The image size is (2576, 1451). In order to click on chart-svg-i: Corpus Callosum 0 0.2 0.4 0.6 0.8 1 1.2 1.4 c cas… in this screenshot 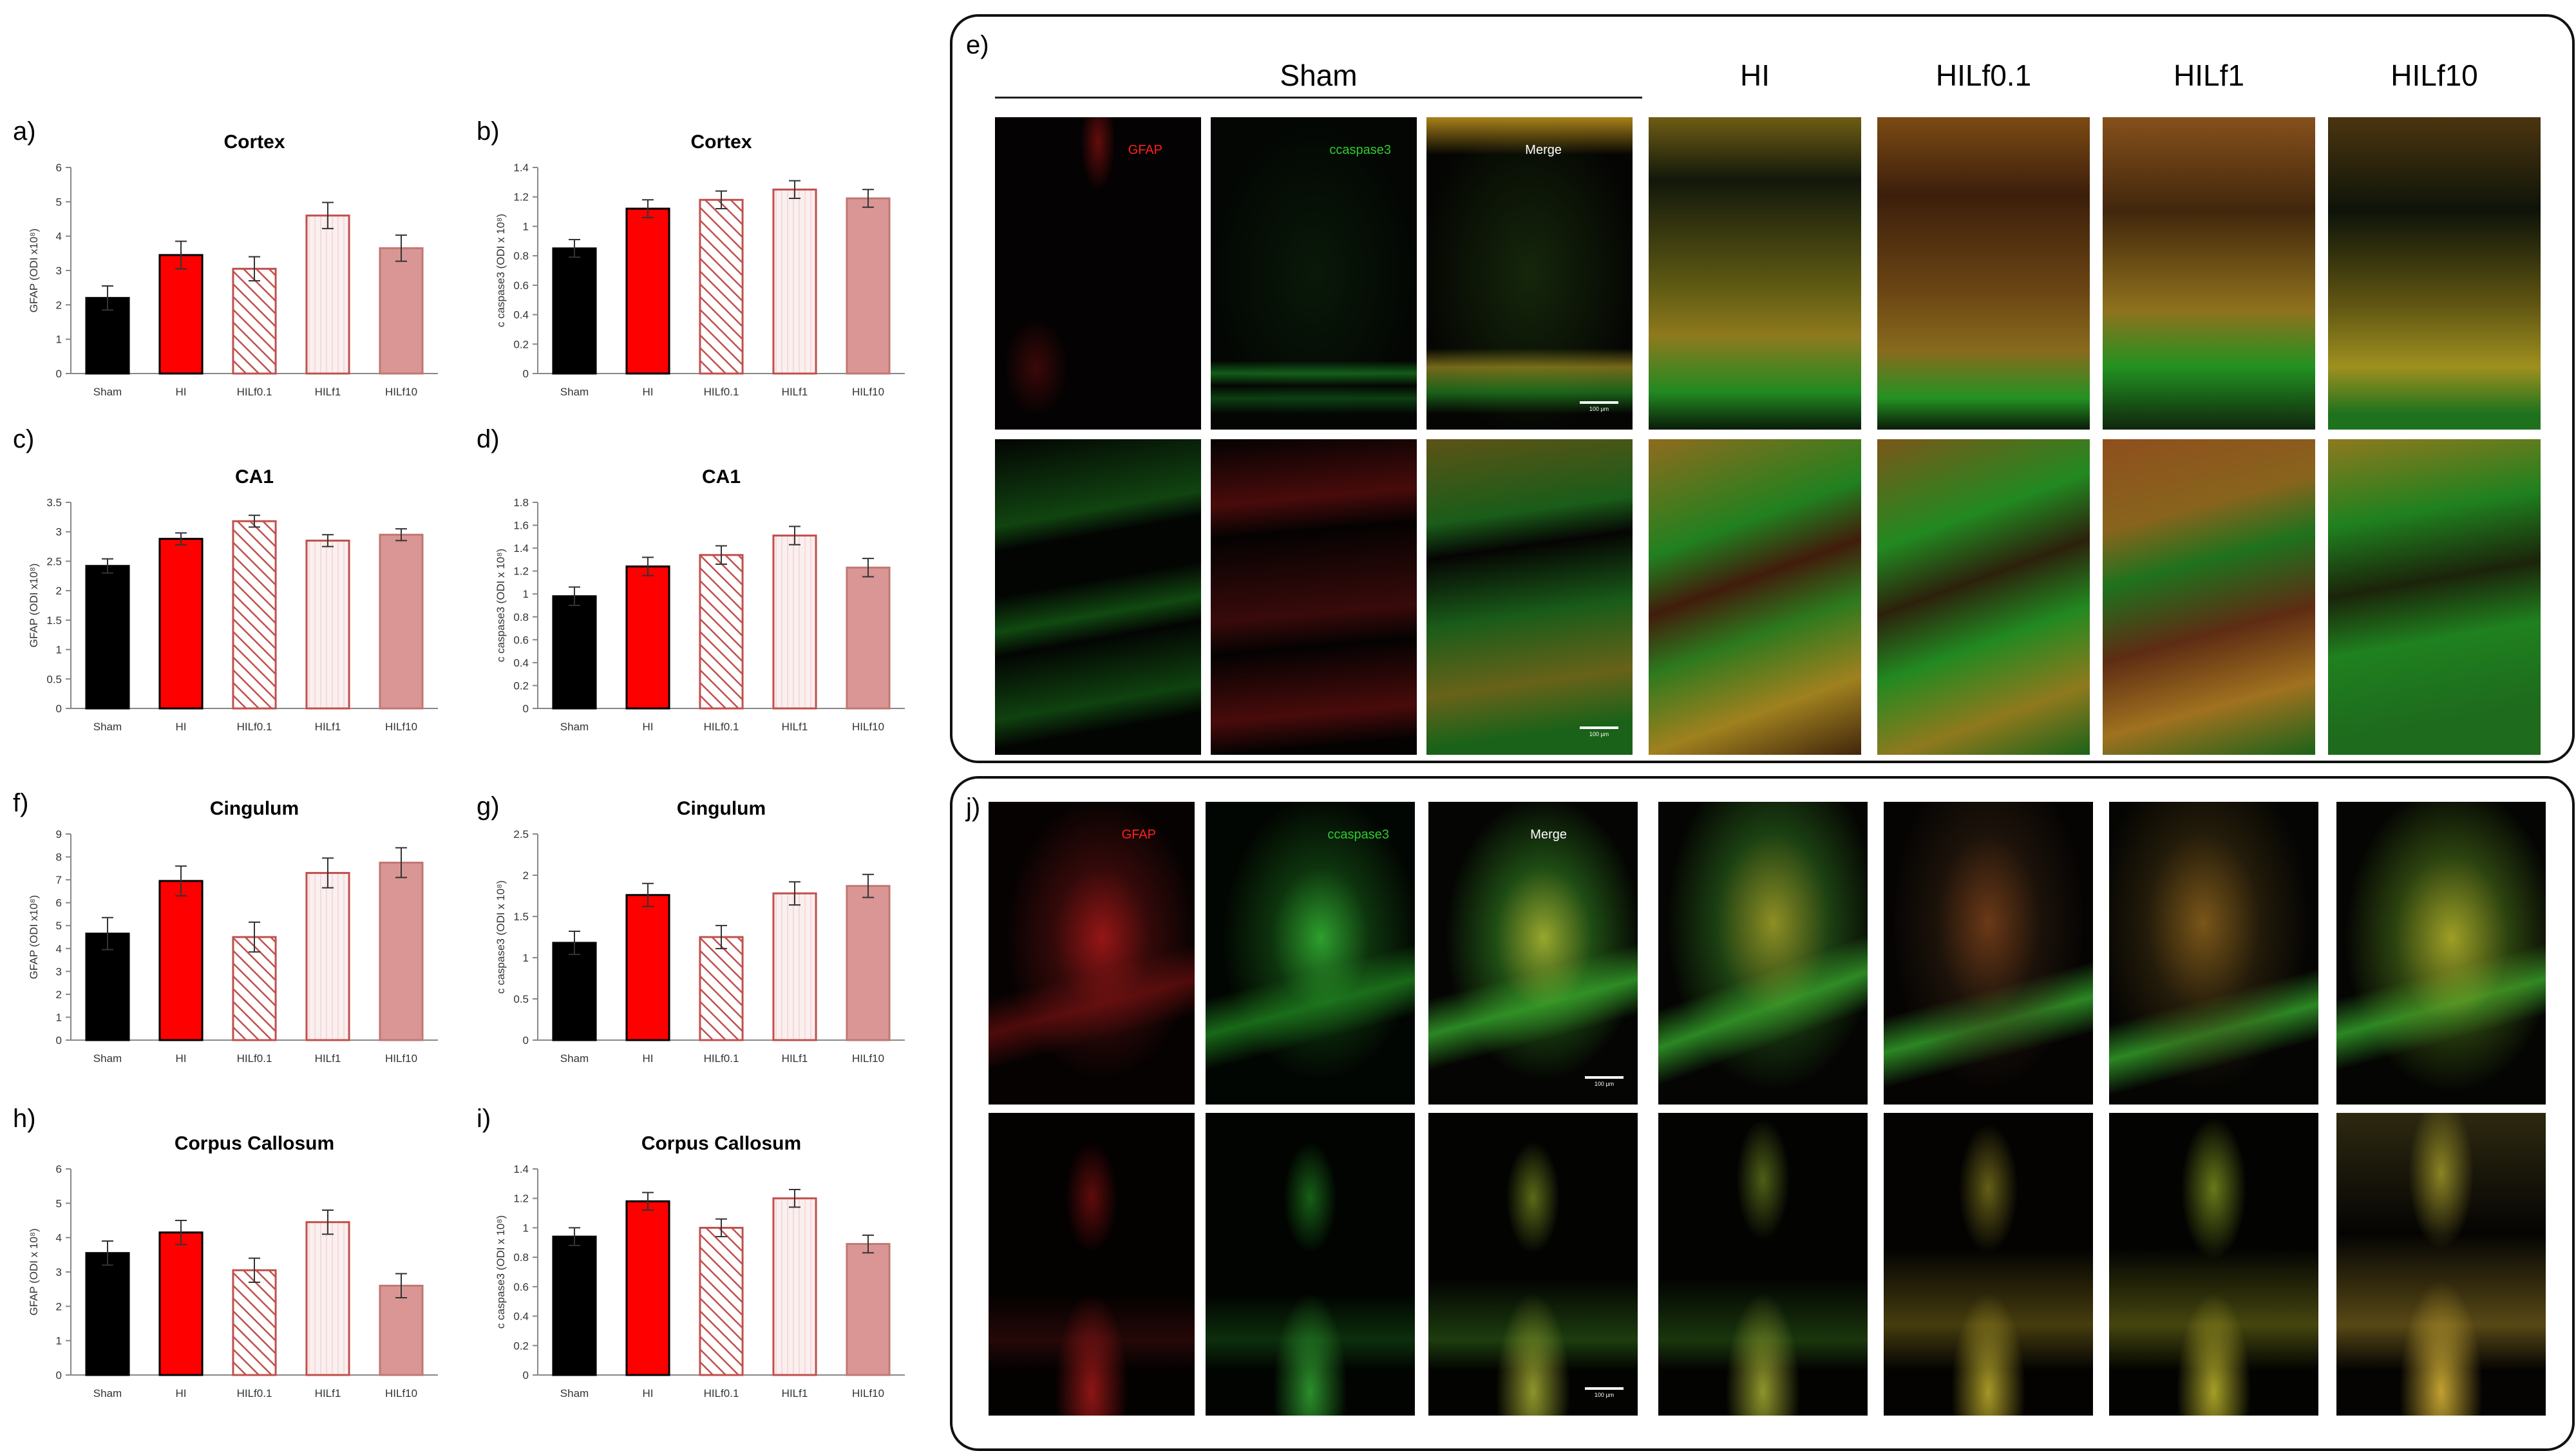, I will do `click(700, 1266)`.